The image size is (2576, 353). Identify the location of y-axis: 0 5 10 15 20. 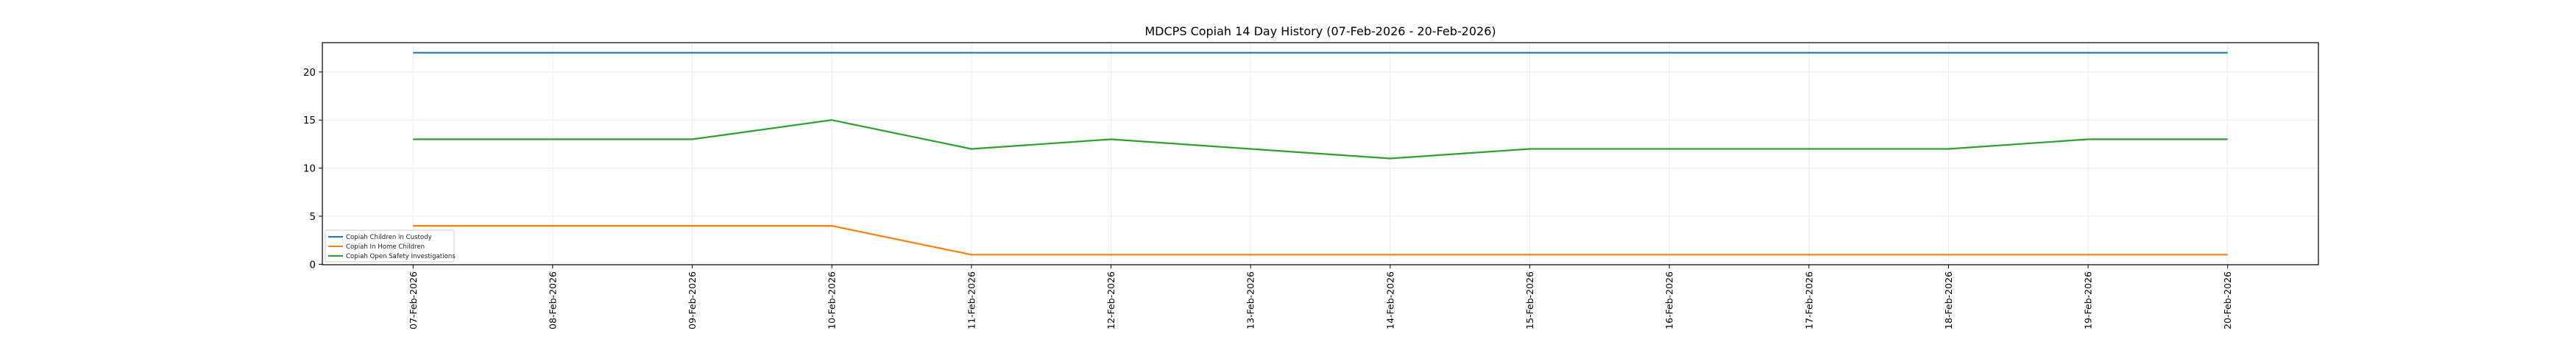
(312, 169).